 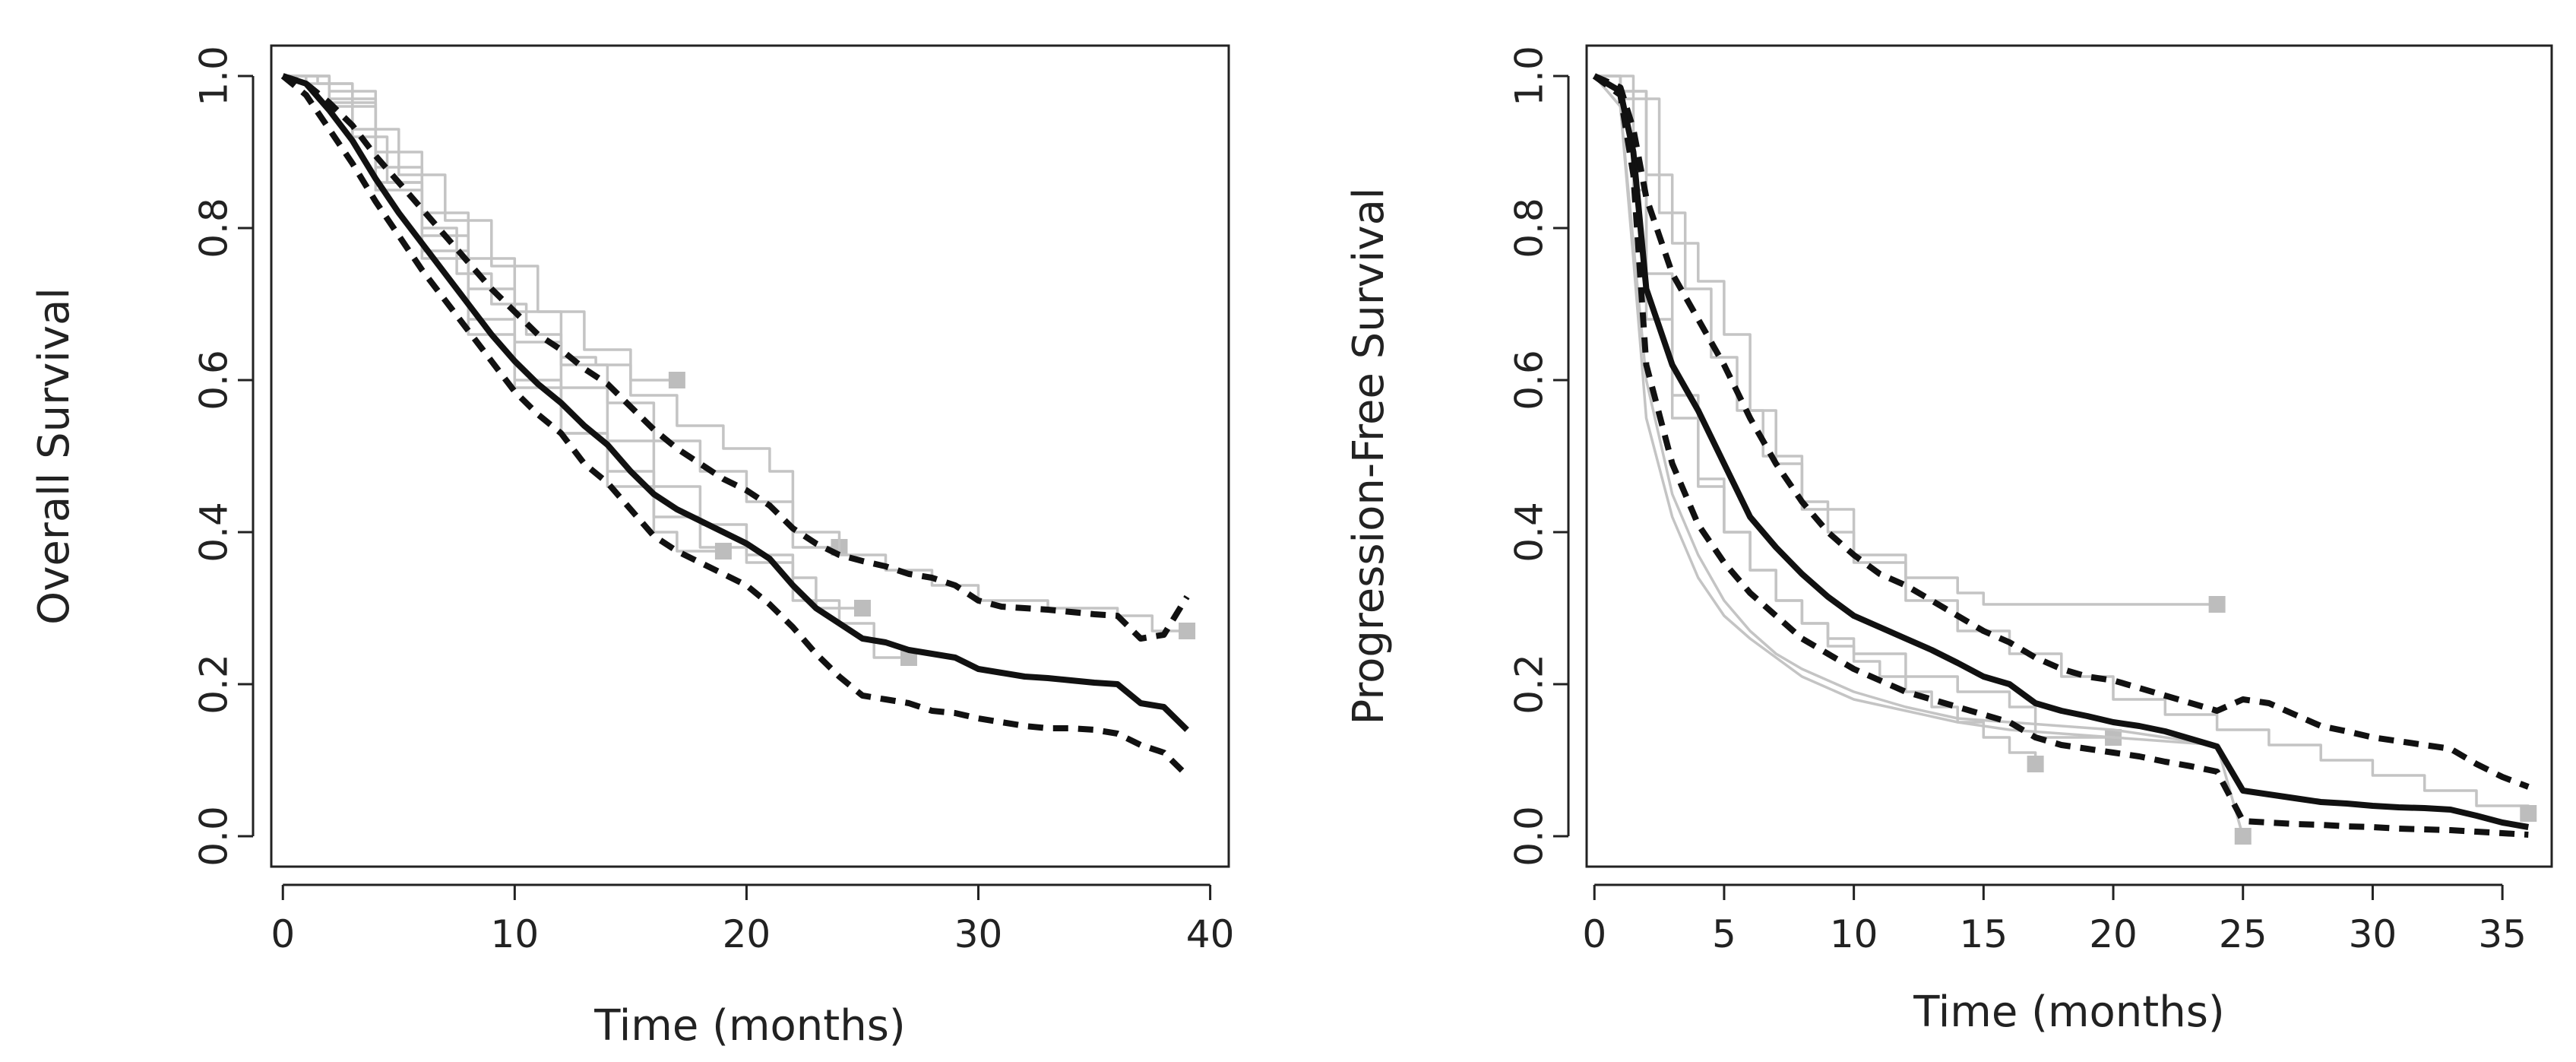 What do you see at coordinates (214, 380) in the screenshot?
I see `os-y-tick-label: 0.6` at bounding box center [214, 380].